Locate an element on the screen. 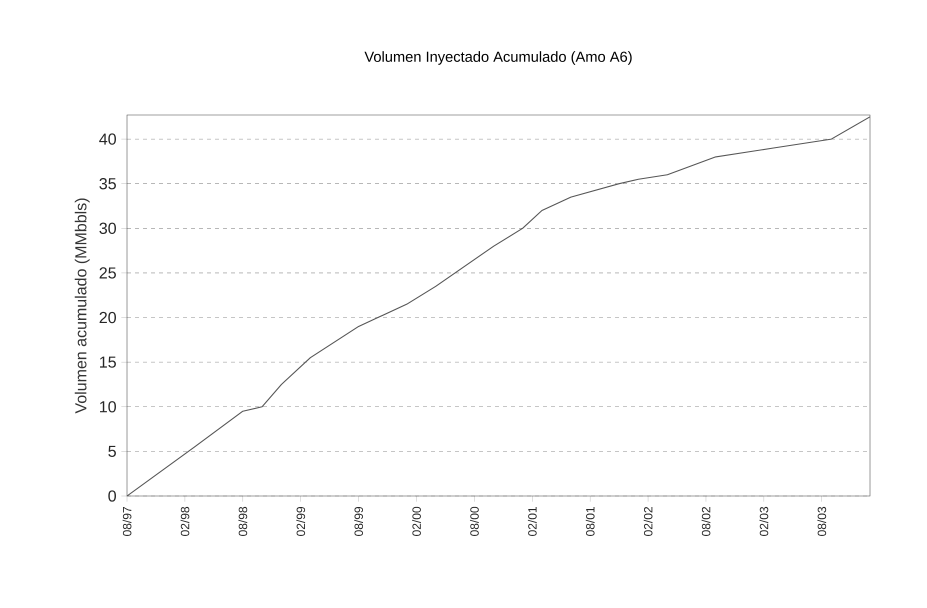 The width and height of the screenshot is (927, 608). chart-title: Volumen Inyectado Acumulado (Amo A6) is located at coordinates (498, 58).